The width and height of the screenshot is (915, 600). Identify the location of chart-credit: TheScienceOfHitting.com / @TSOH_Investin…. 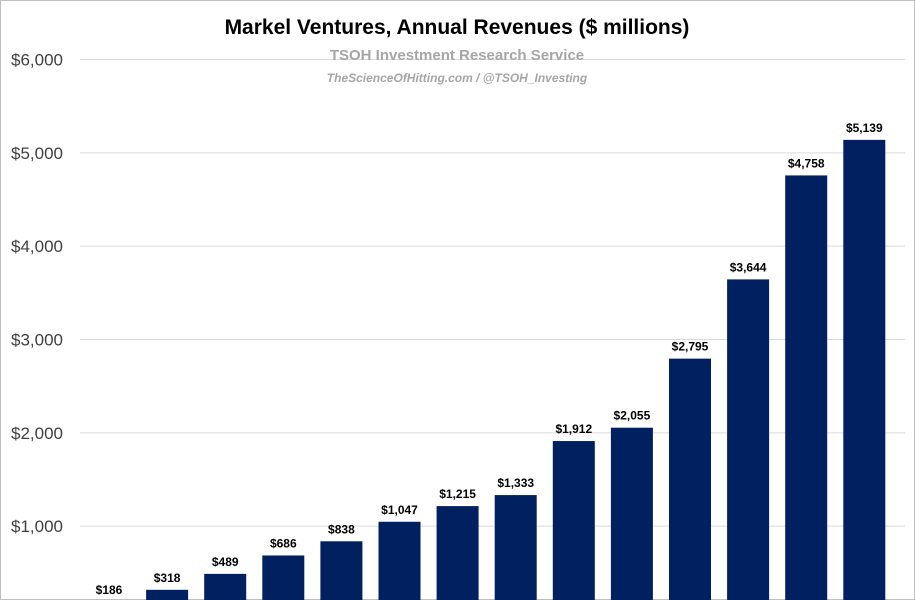
(457, 78).